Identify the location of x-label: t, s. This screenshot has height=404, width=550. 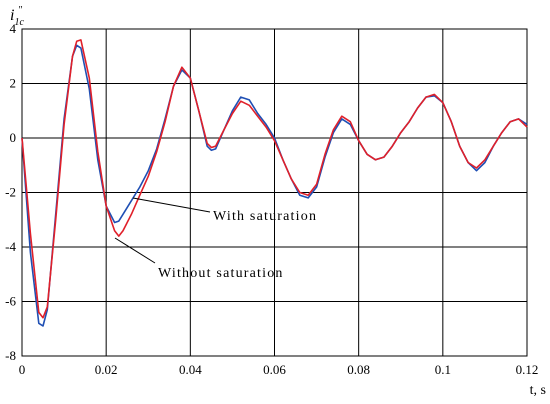
(538, 390).